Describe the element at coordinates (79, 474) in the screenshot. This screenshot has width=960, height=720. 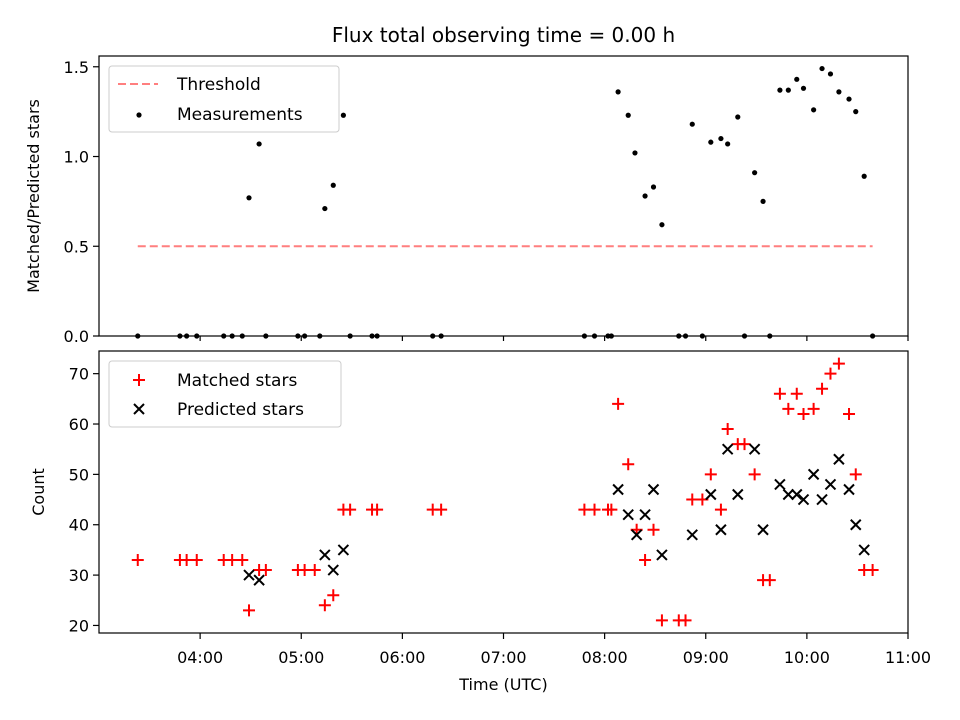
I see `bottom-y-tick-label-3: 50` at that location.